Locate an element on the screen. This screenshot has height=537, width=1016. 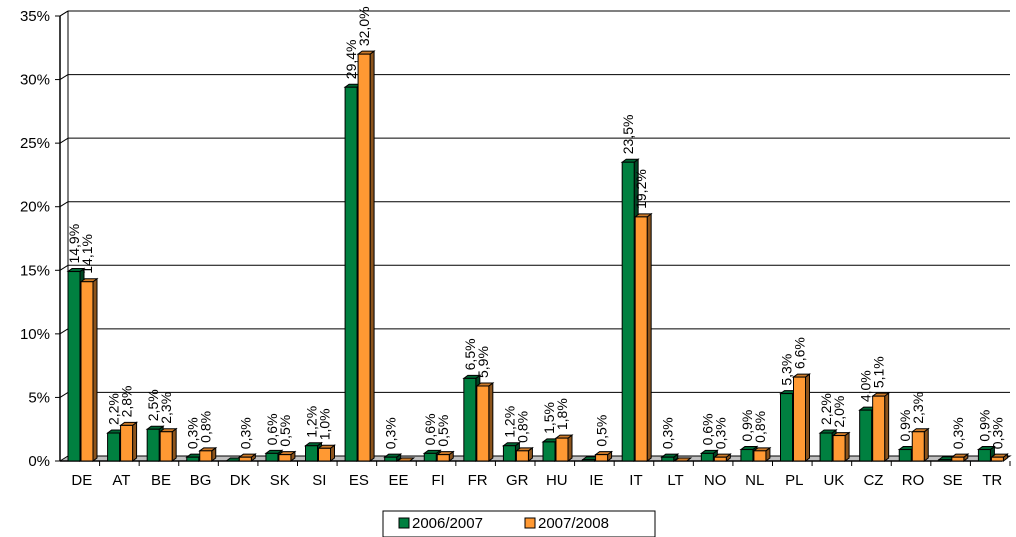
x-category-label: AT is located at coordinates (121, 480).